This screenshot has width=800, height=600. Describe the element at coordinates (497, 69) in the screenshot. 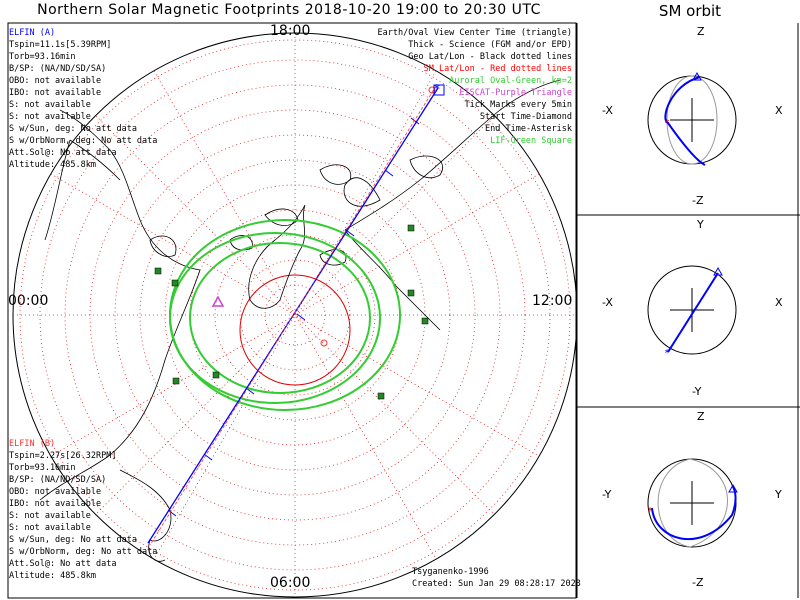

I see `legend-item: SM Lat/Lon - Red dotted lines` at that location.